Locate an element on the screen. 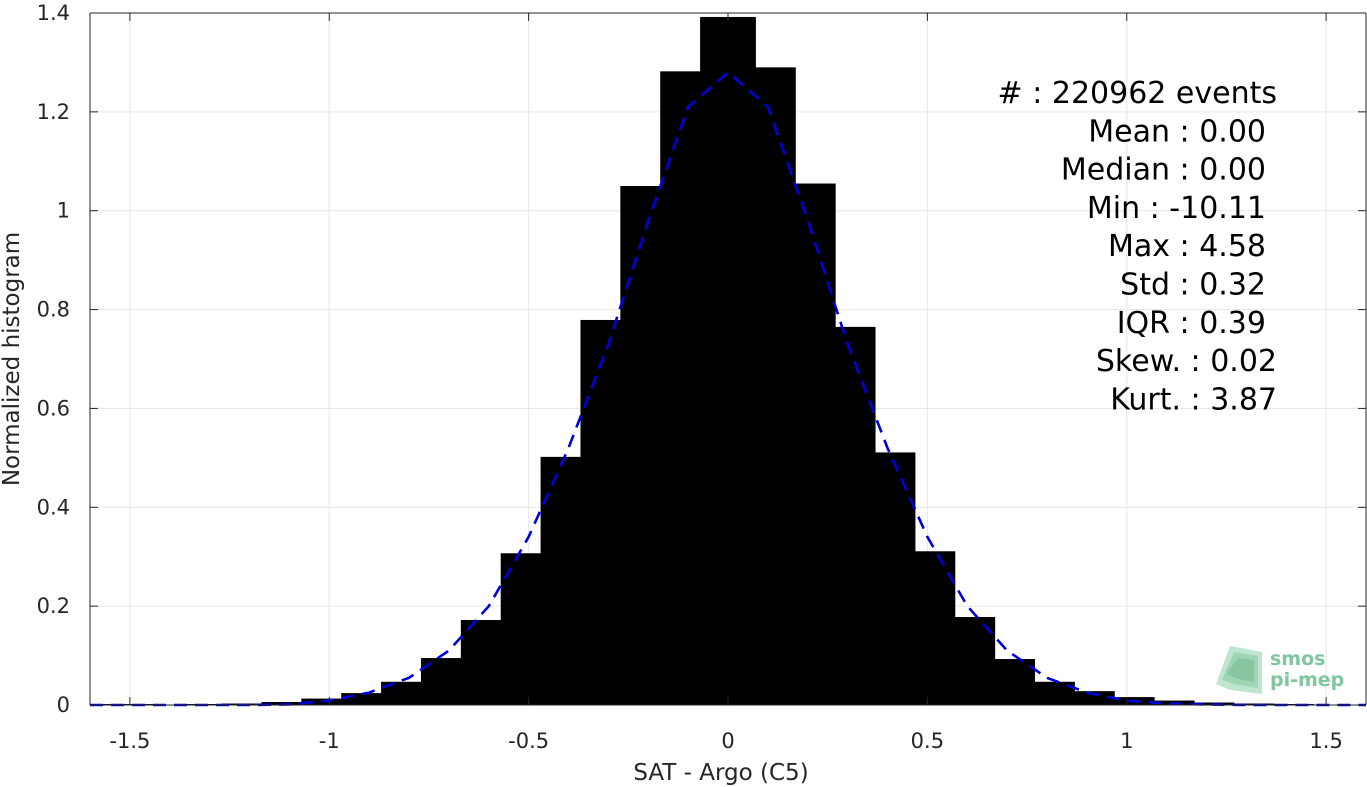  y-tick-label-6: 1.2 is located at coordinates (53, 112).